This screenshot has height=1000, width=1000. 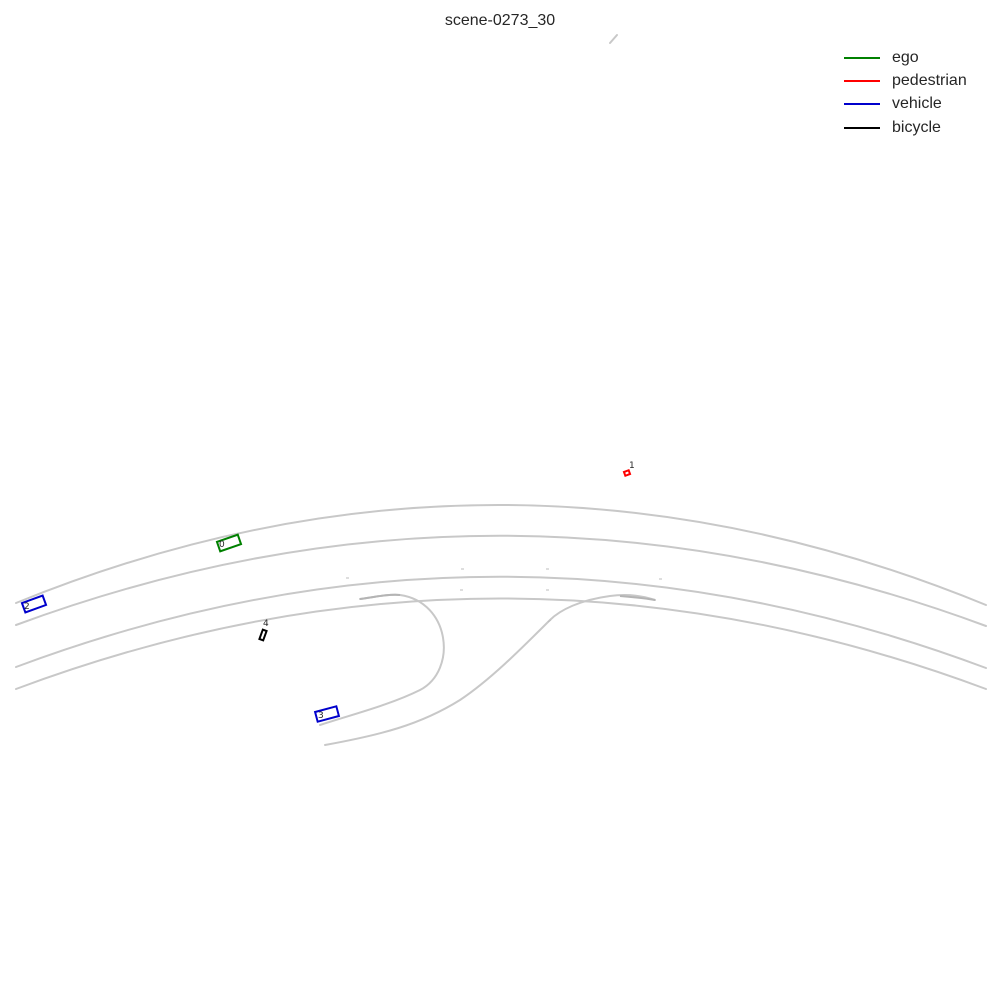 What do you see at coordinates (321, 716) in the screenshot?
I see `agent-id-label: 3` at bounding box center [321, 716].